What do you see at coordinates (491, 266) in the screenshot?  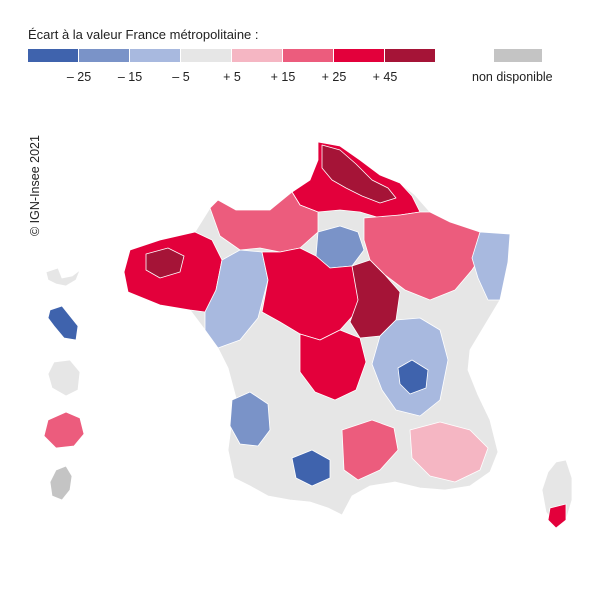 I see `map-region-alsace` at bounding box center [491, 266].